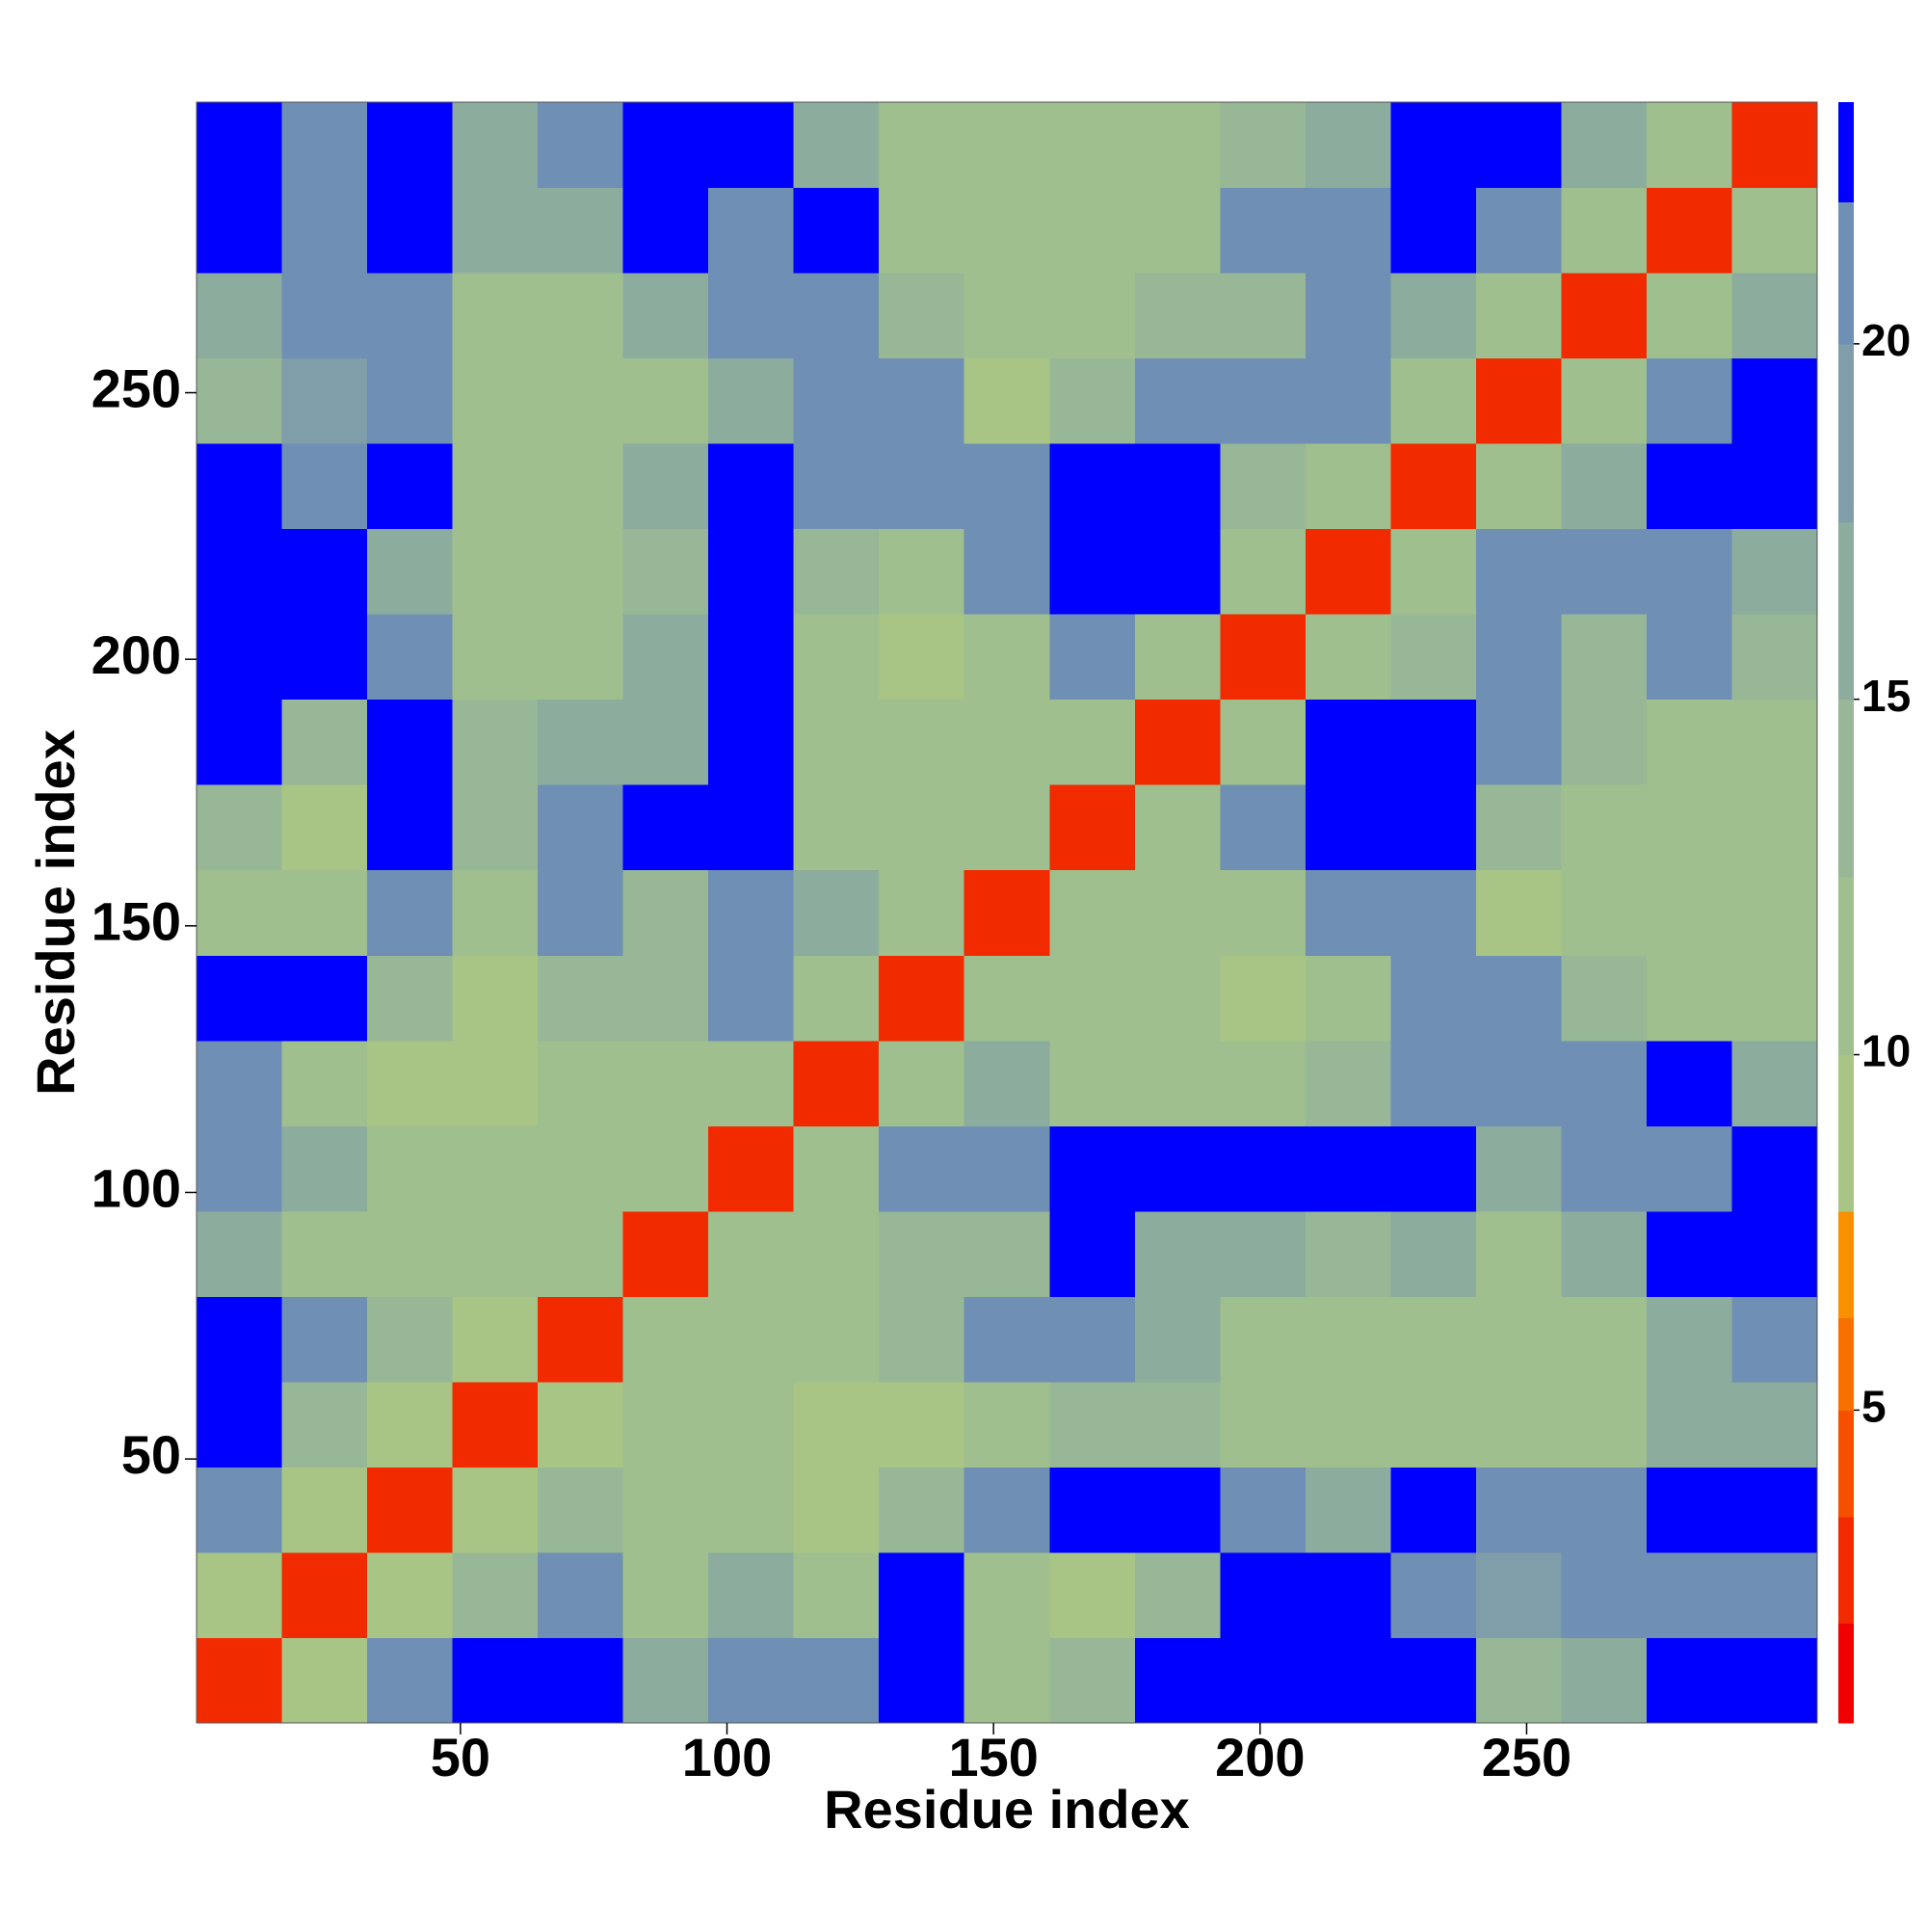 The height and width of the screenshot is (1932, 1927). What do you see at coordinates (136, 921) in the screenshot?
I see `y-tick-label: 150` at bounding box center [136, 921].